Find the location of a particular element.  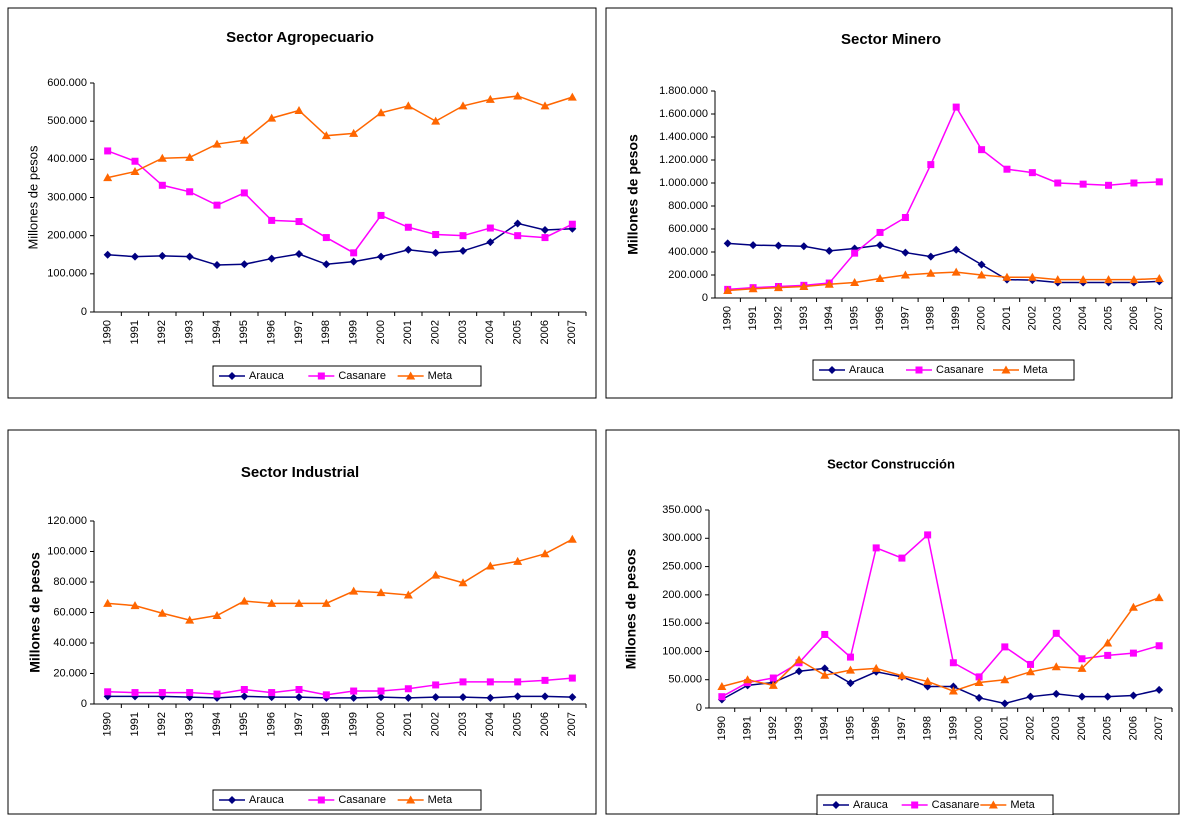

series-line is located at coordinates (940, 615).